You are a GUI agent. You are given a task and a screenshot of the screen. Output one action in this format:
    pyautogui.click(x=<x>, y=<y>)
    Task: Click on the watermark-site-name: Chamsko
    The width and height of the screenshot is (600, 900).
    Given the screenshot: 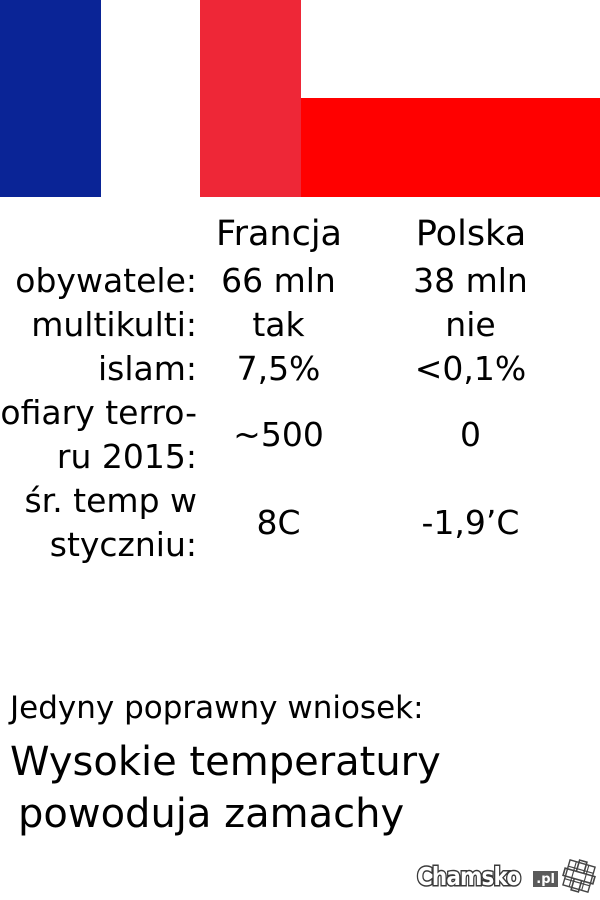 What is the action you would take?
    pyautogui.click(x=469, y=876)
    